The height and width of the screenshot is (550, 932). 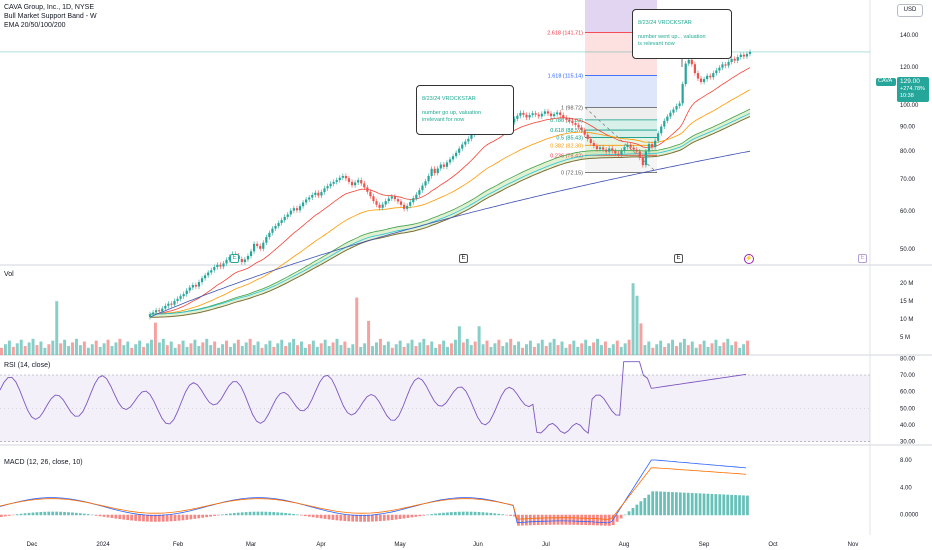 I want to click on volume-label: Vol, so click(x=9, y=274).